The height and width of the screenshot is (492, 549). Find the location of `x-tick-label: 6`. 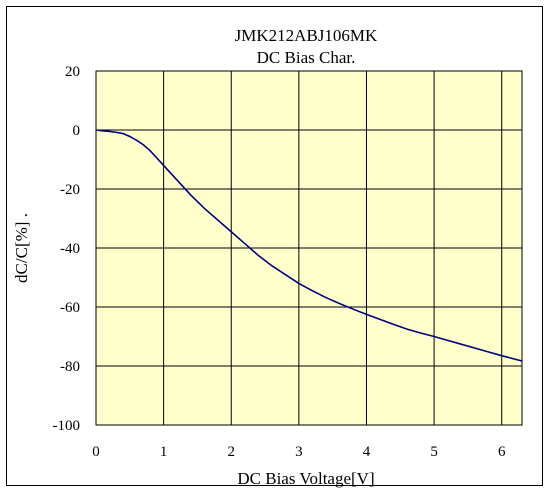

x-tick-label: 6 is located at coordinates (502, 452).